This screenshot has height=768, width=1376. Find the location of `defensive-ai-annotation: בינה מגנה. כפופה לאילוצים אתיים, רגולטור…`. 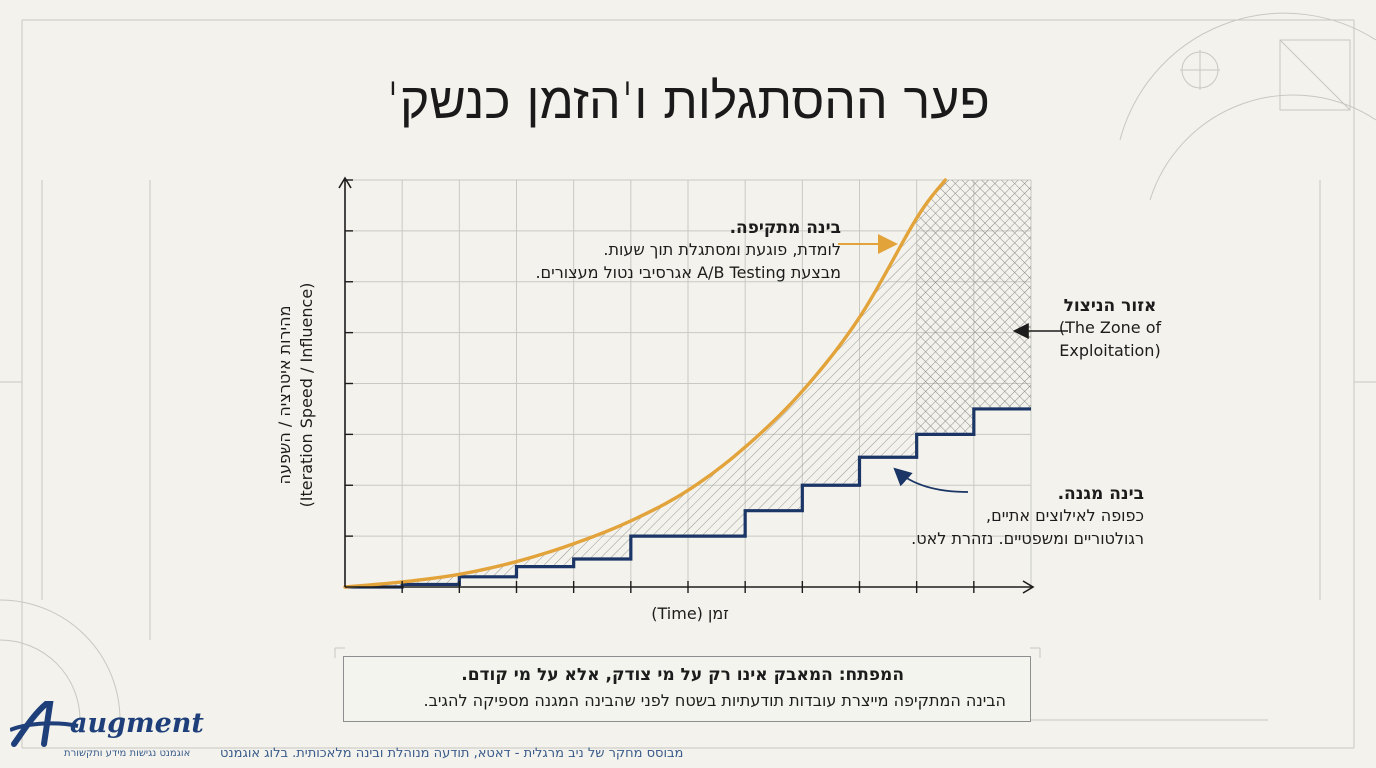

defensive-ai-annotation: בינה מגנה. כפופה לאילוצים אתיים, רגולטור… is located at coordinates (1027, 517).